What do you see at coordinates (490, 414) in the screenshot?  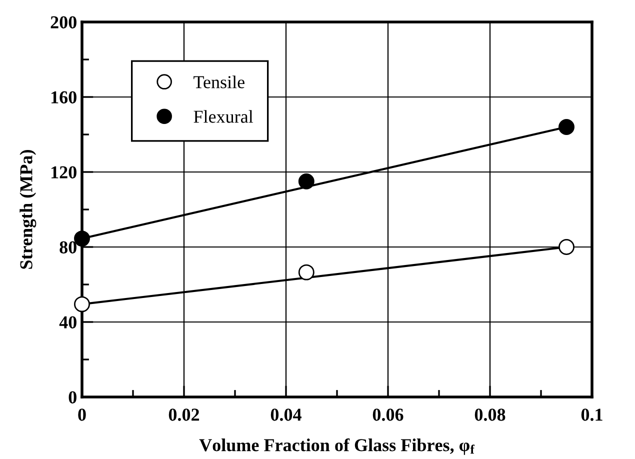 I see `x-tick-label: 0.08` at bounding box center [490, 414].